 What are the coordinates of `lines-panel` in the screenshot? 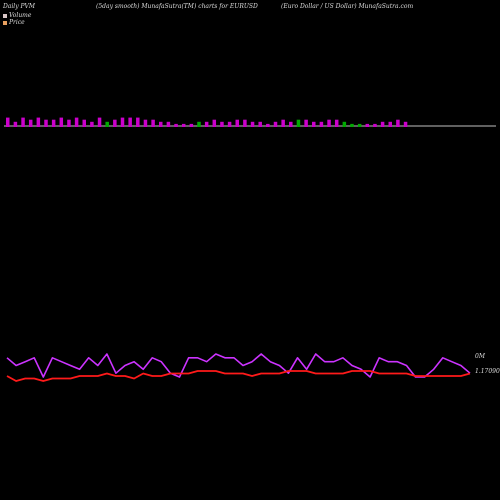 It's located at (238, 367).